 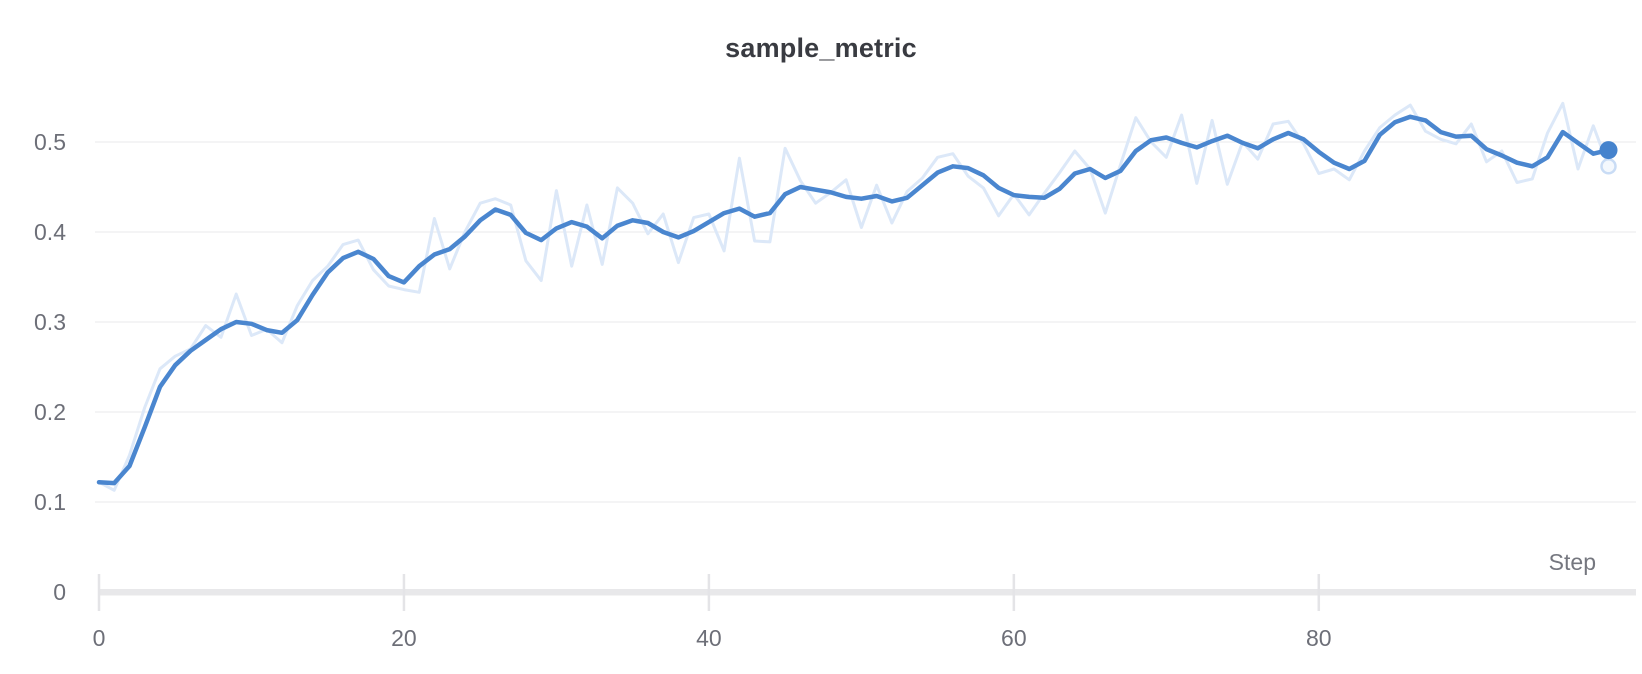 I want to click on x-tick-label: 80, so click(x=1319, y=638).